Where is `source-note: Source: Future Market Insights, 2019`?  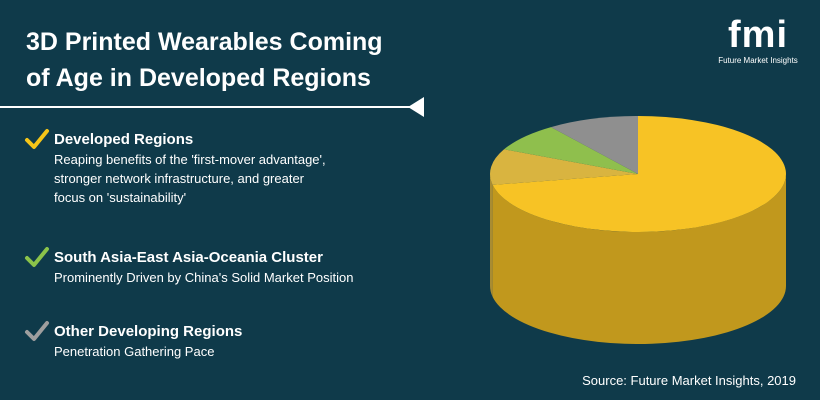
source-note: Source: Future Market Insights, 2019 is located at coordinates (689, 380).